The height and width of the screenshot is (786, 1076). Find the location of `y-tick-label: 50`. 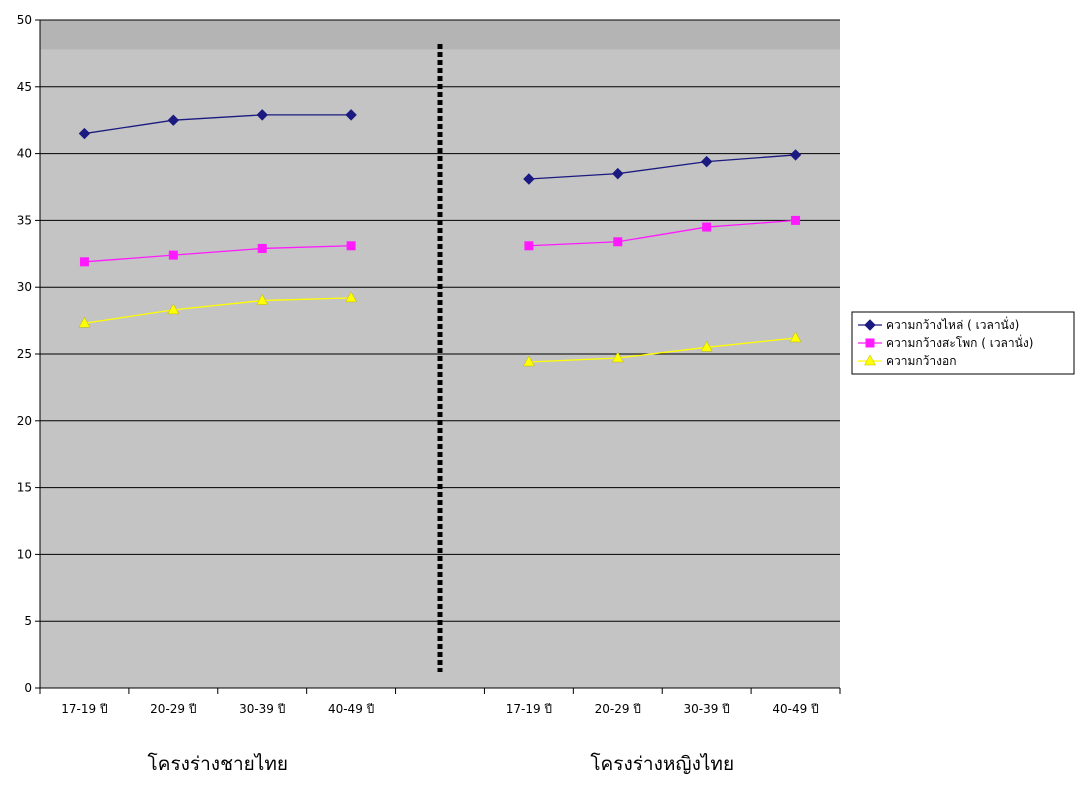

y-tick-label: 50 is located at coordinates (24, 20).